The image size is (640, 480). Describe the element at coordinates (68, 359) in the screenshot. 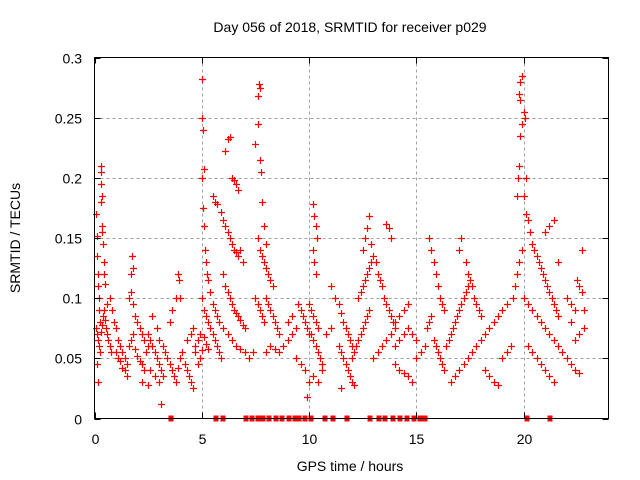

I see `y-tick-label: 0.05` at that location.